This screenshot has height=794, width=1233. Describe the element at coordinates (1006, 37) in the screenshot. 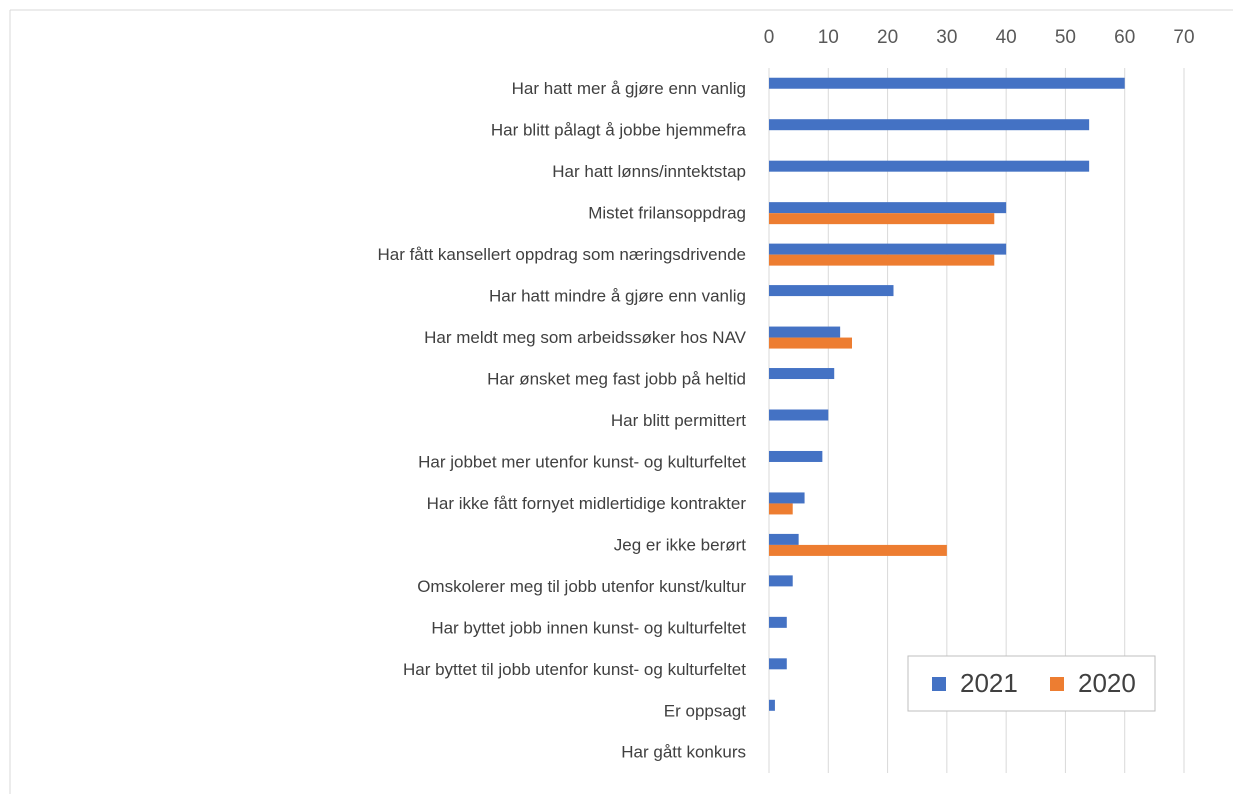

I see `x-tick-label: 40` at that location.